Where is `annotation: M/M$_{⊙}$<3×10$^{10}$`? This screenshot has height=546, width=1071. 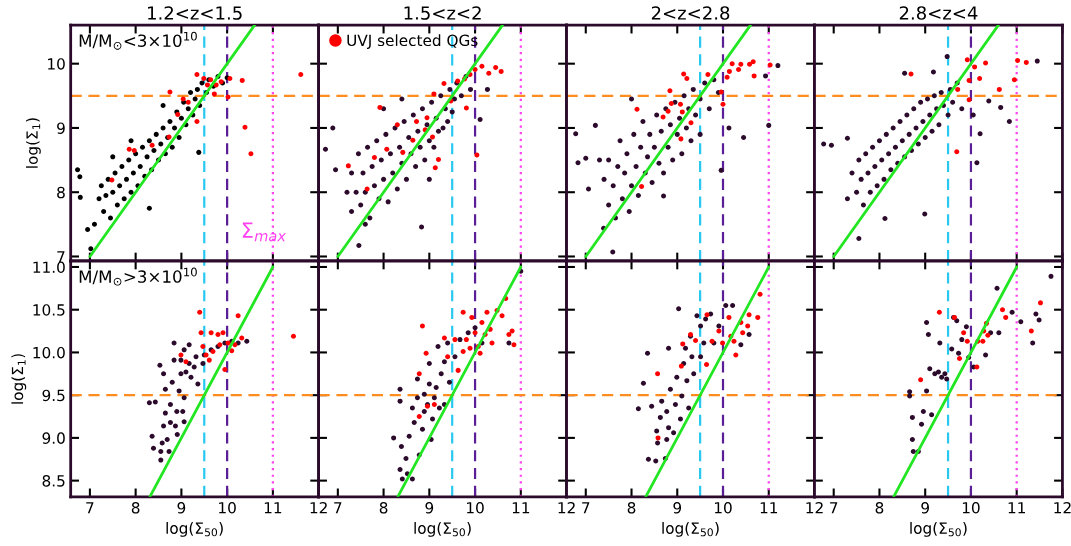
annotation: M/M$_{⊙}$<3×10$^{10}$ is located at coordinates (138, 40).